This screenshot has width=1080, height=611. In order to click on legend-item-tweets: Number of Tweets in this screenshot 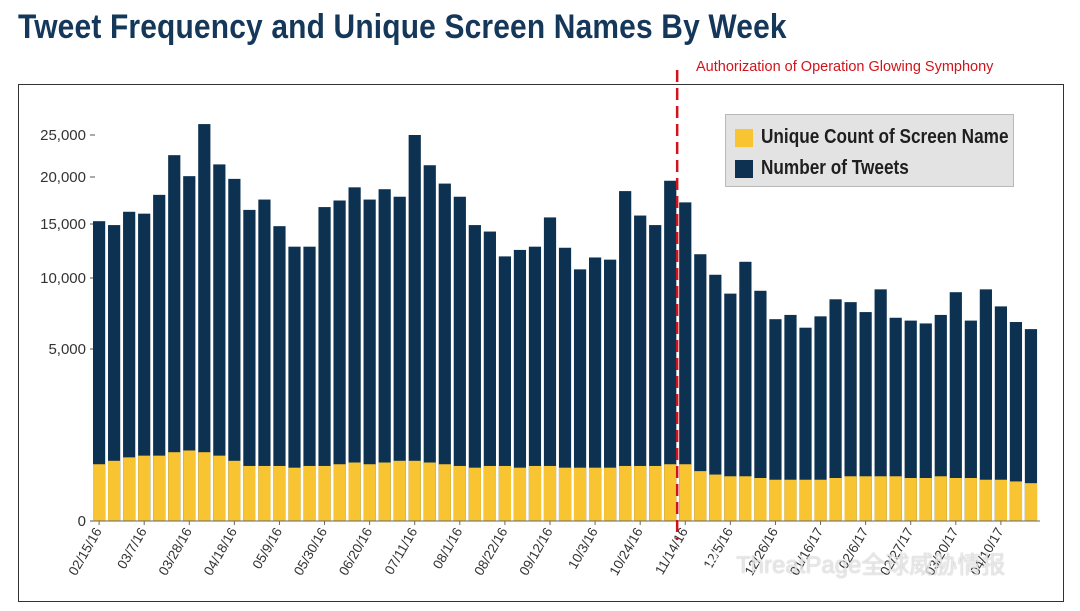, I will do `click(874, 168)`.